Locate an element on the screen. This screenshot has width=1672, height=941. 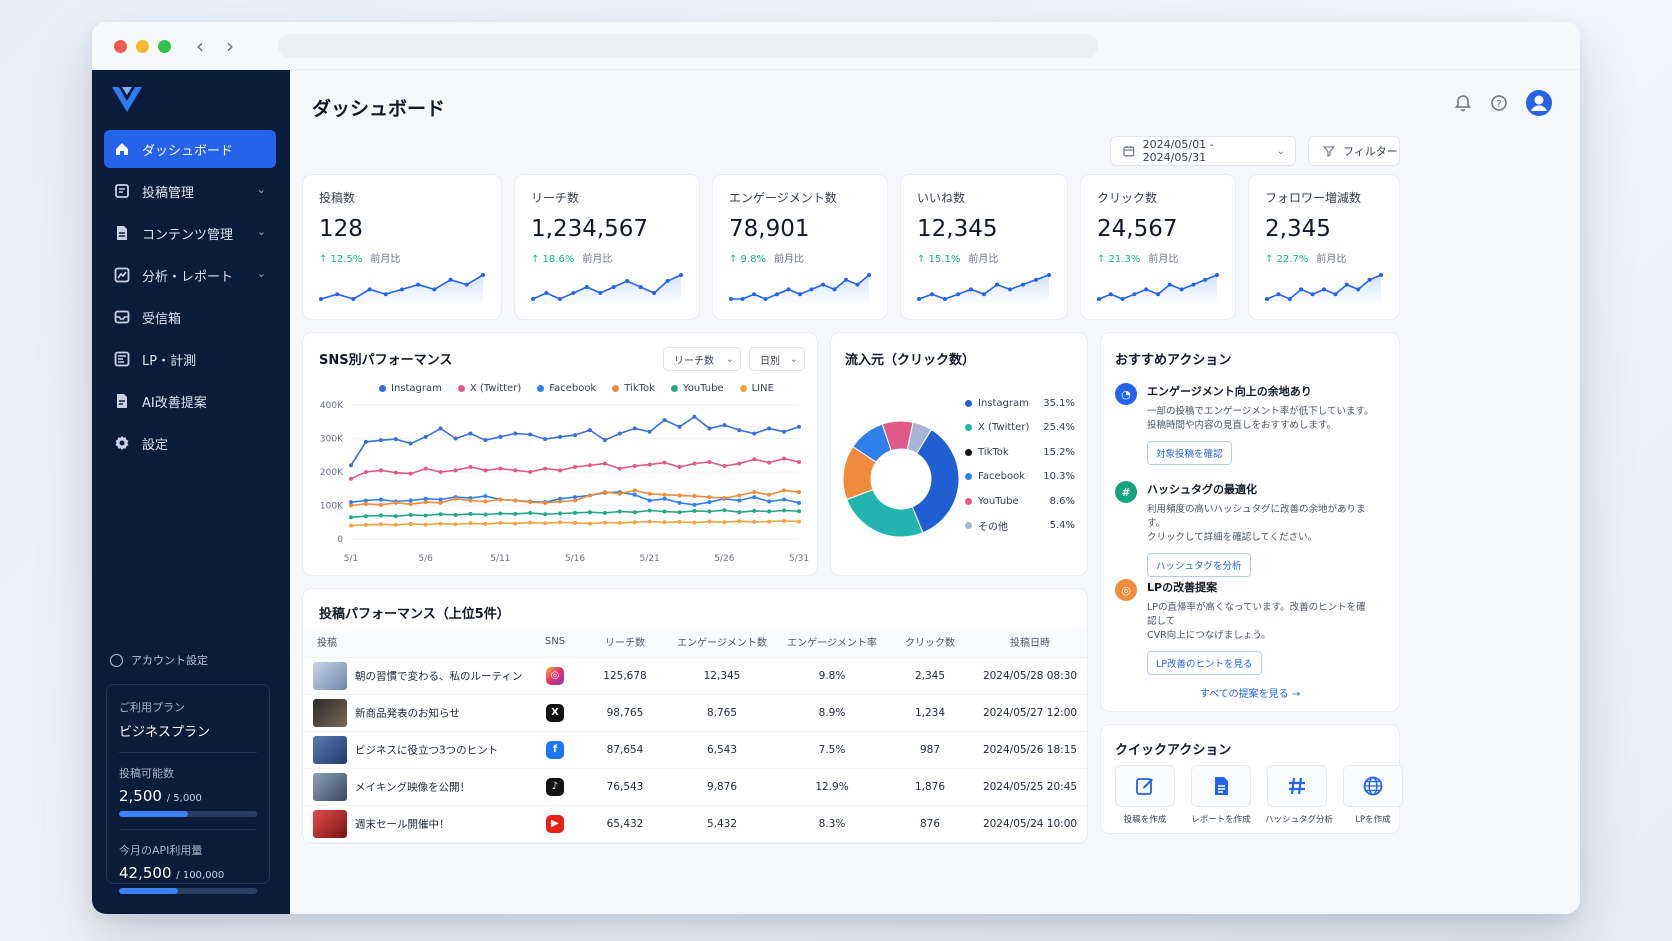
legend-item: Instagram is located at coordinates (410, 388).